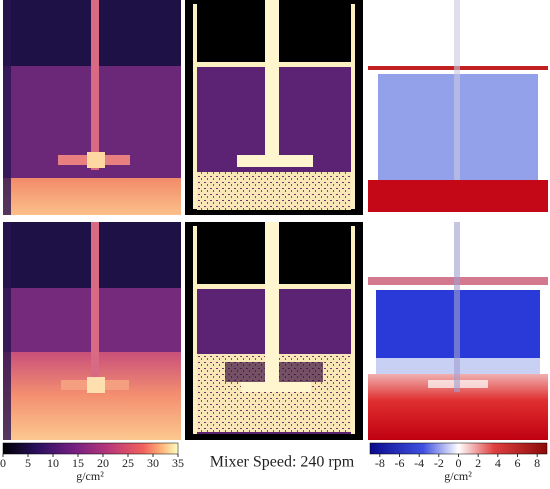 The image size is (550, 489). I want to click on tick-label: 4, so click(498, 463).